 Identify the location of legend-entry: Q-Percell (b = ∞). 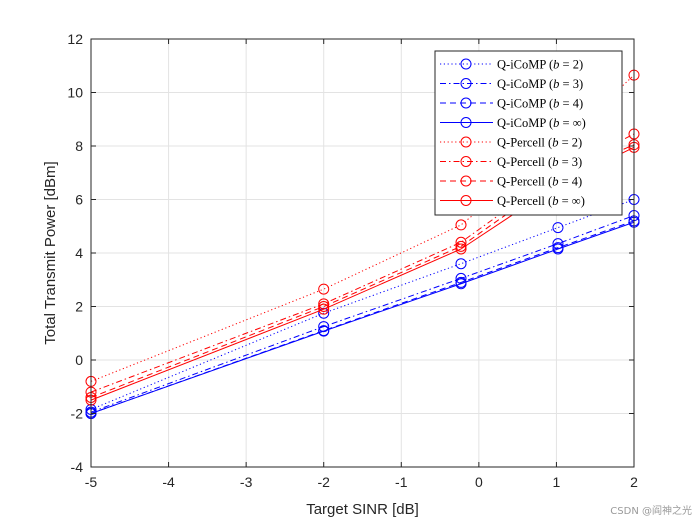
(512, 201).